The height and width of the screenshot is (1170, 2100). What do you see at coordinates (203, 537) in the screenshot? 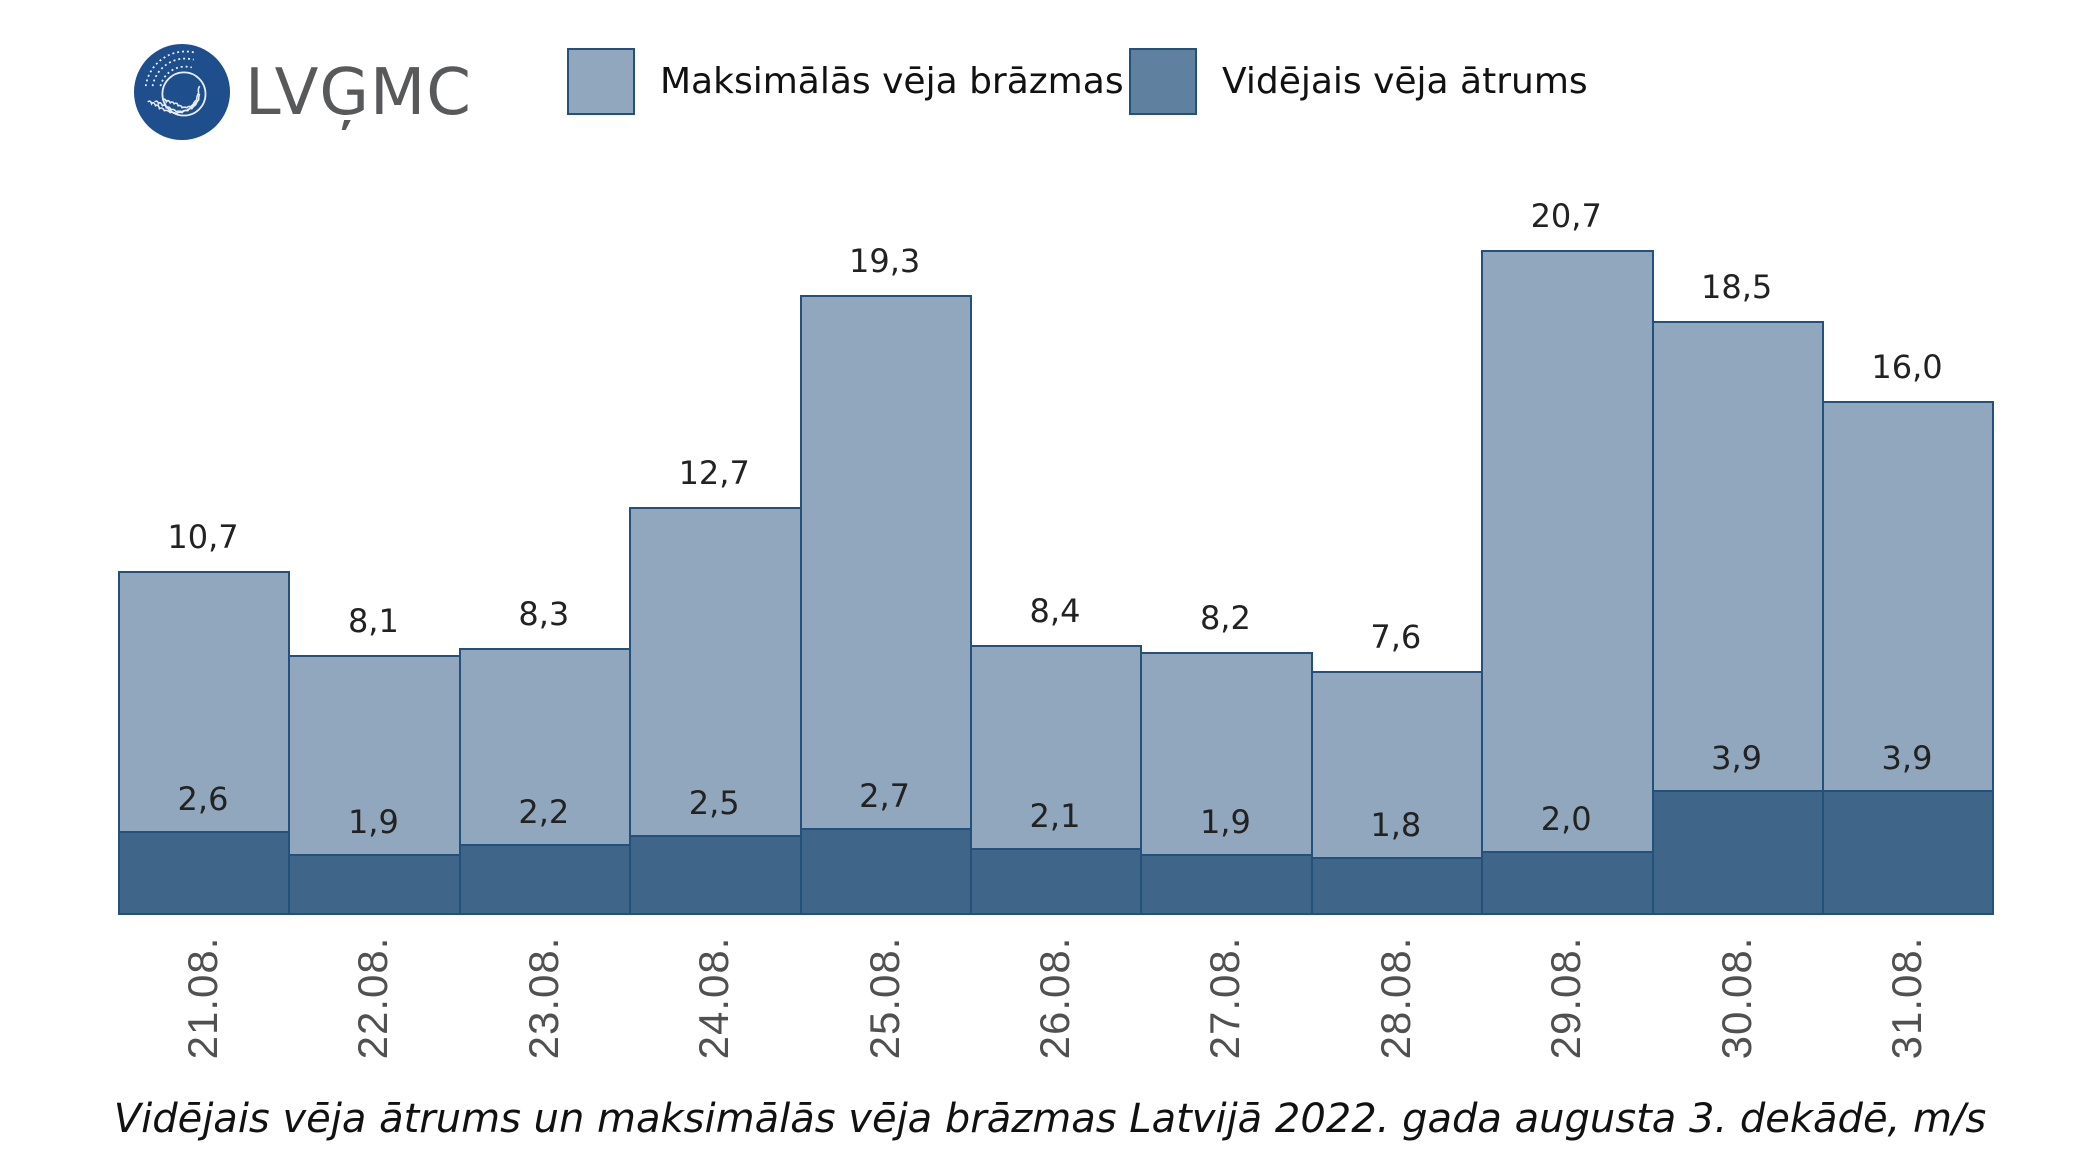
I see `value-label-max-gusts: 10,7` at bounding box center [203, 537].